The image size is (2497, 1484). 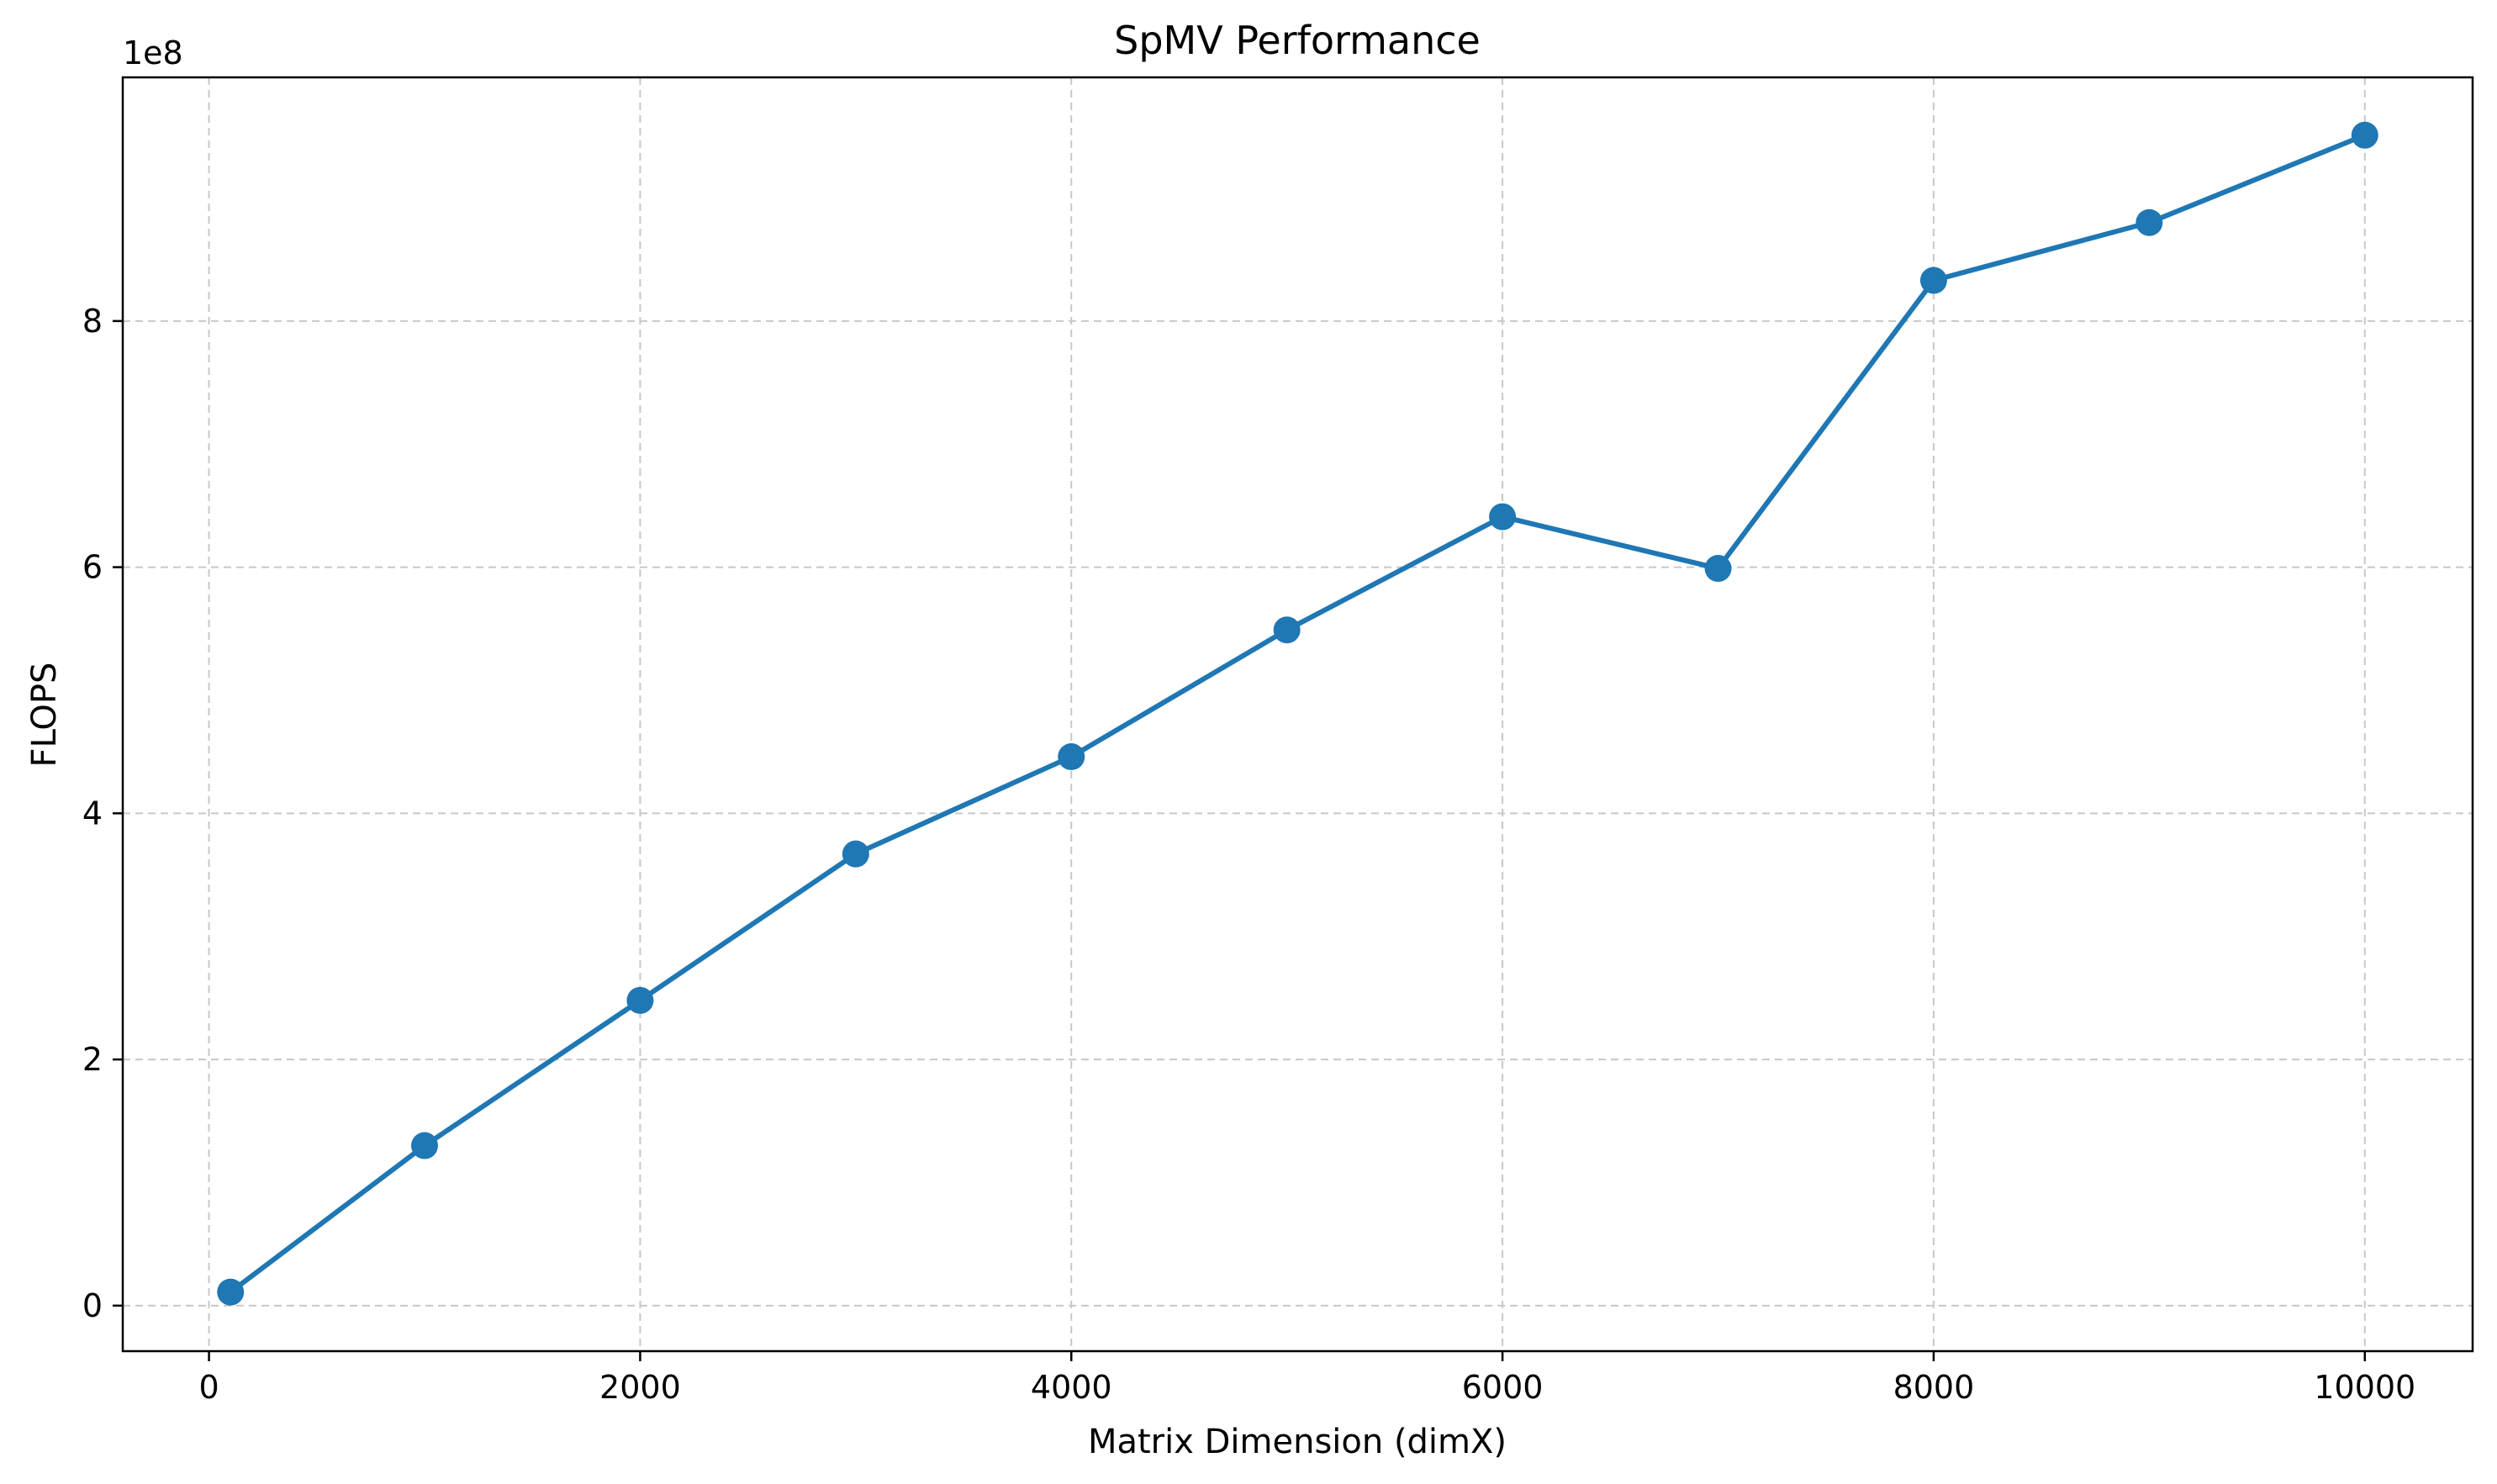 What do you see at coordinates (1297, 40) in the screenshot?
I see `chart-title: SpMV Performance` at bounding box center [1297, 40].